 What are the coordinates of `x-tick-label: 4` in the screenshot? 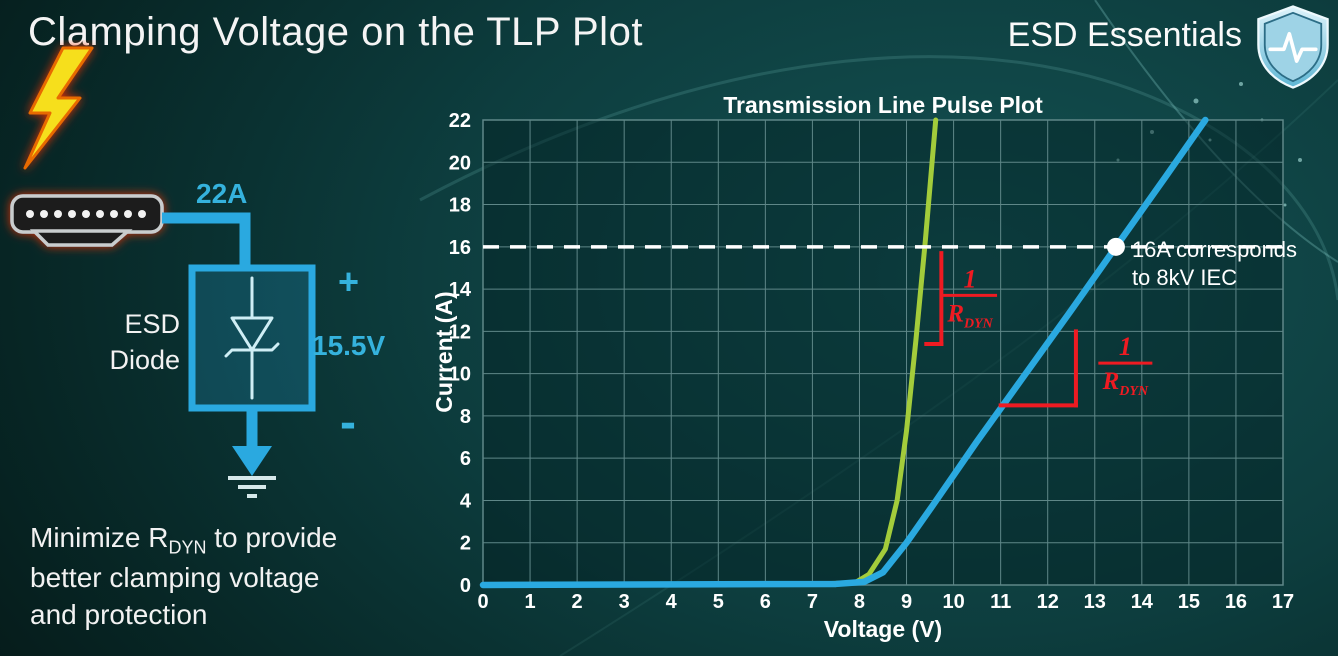 It's located at (672, 602).